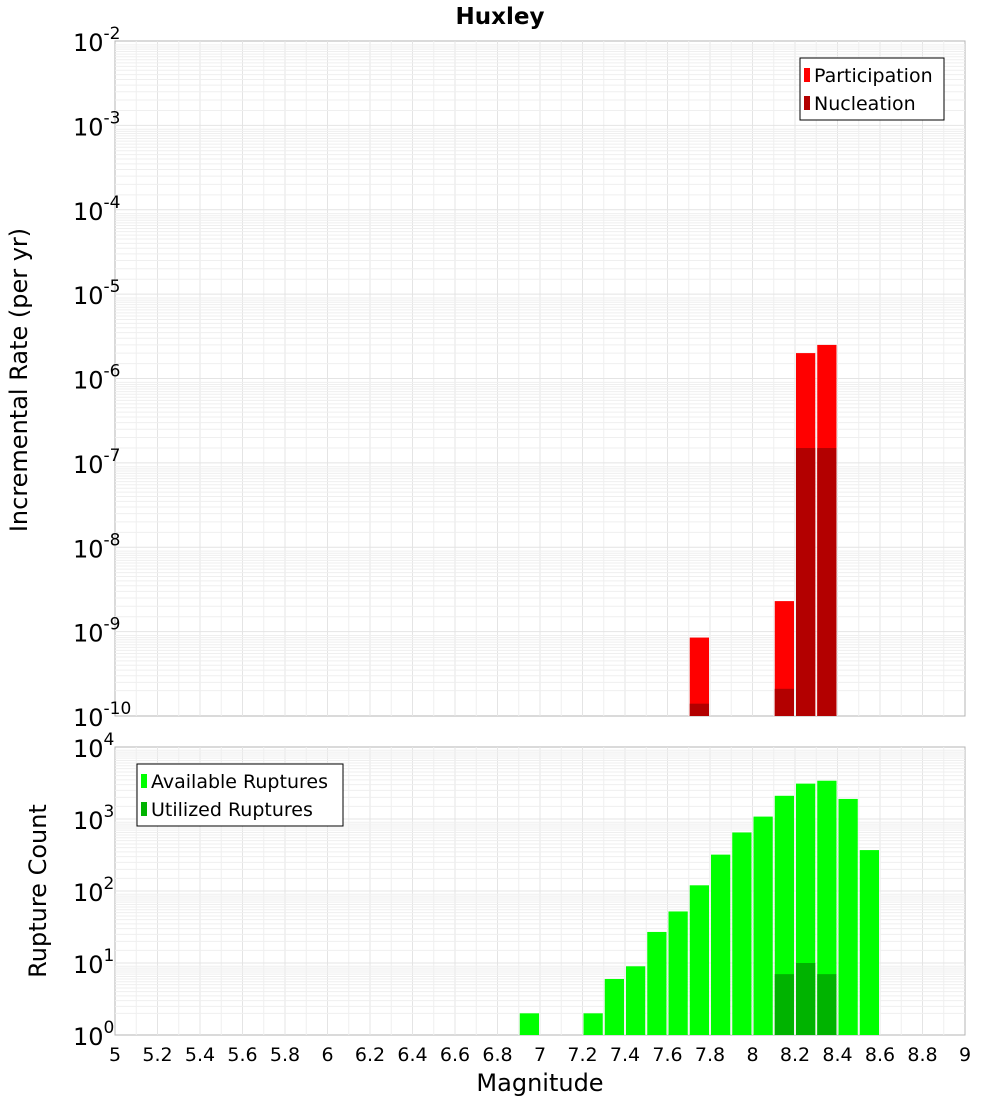  What do you see at coordinates (865, 104) in the screenshot?
I see `legend-label-nucleation: Nucleation` at bounding box center [865, 104].